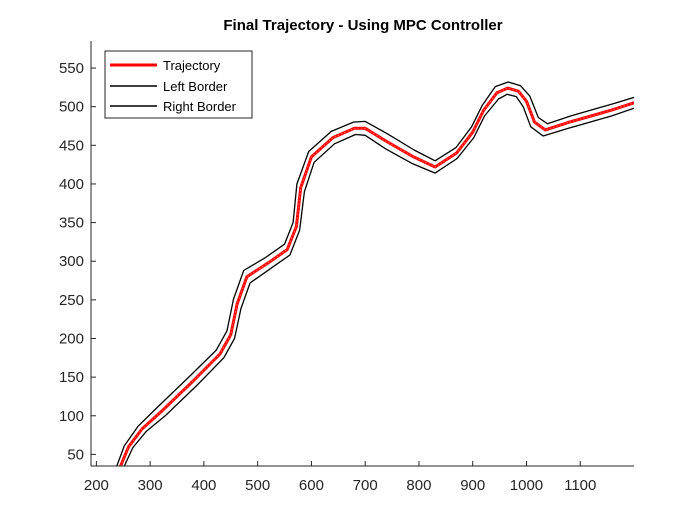 Image resolution: width=700 pixels, height=525 pixels. What do you see at coordinates (365, 485) in the screenshot?
I see `x-tick-label: 700` at bounding box center [365, 485].